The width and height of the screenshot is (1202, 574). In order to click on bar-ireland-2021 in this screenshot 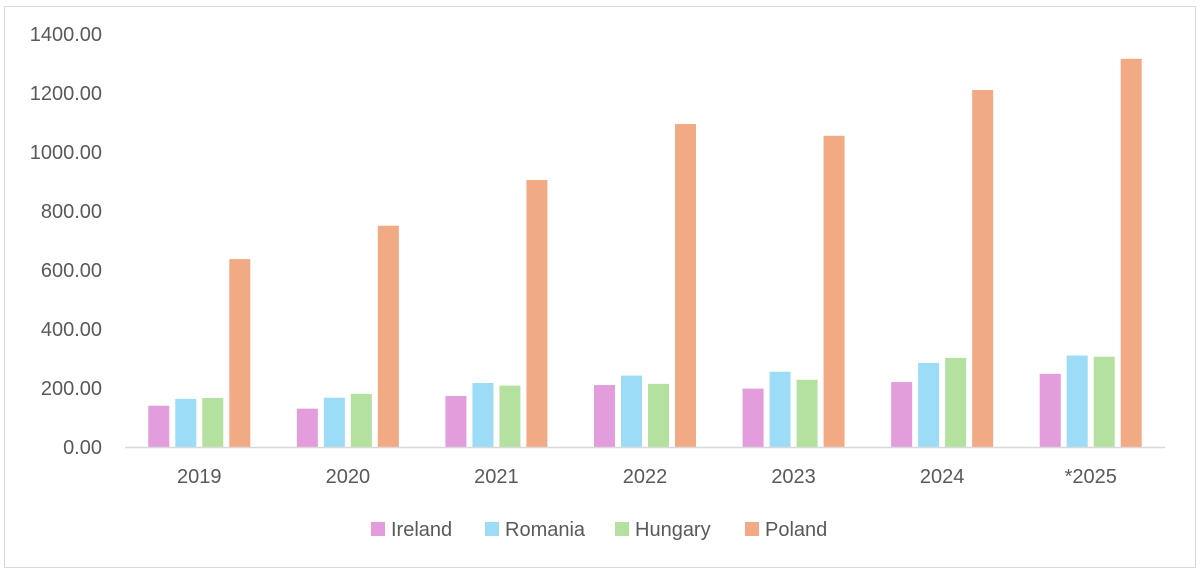, I will do `click(456, 421)`.